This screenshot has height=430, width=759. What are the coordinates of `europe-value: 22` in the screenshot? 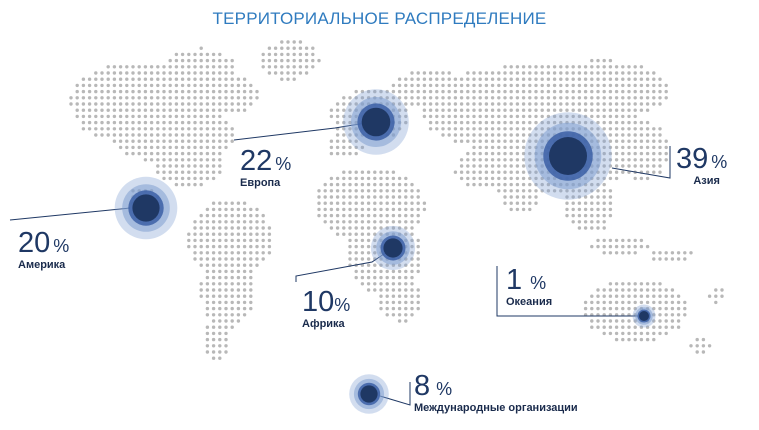 It's located at (256, 161).